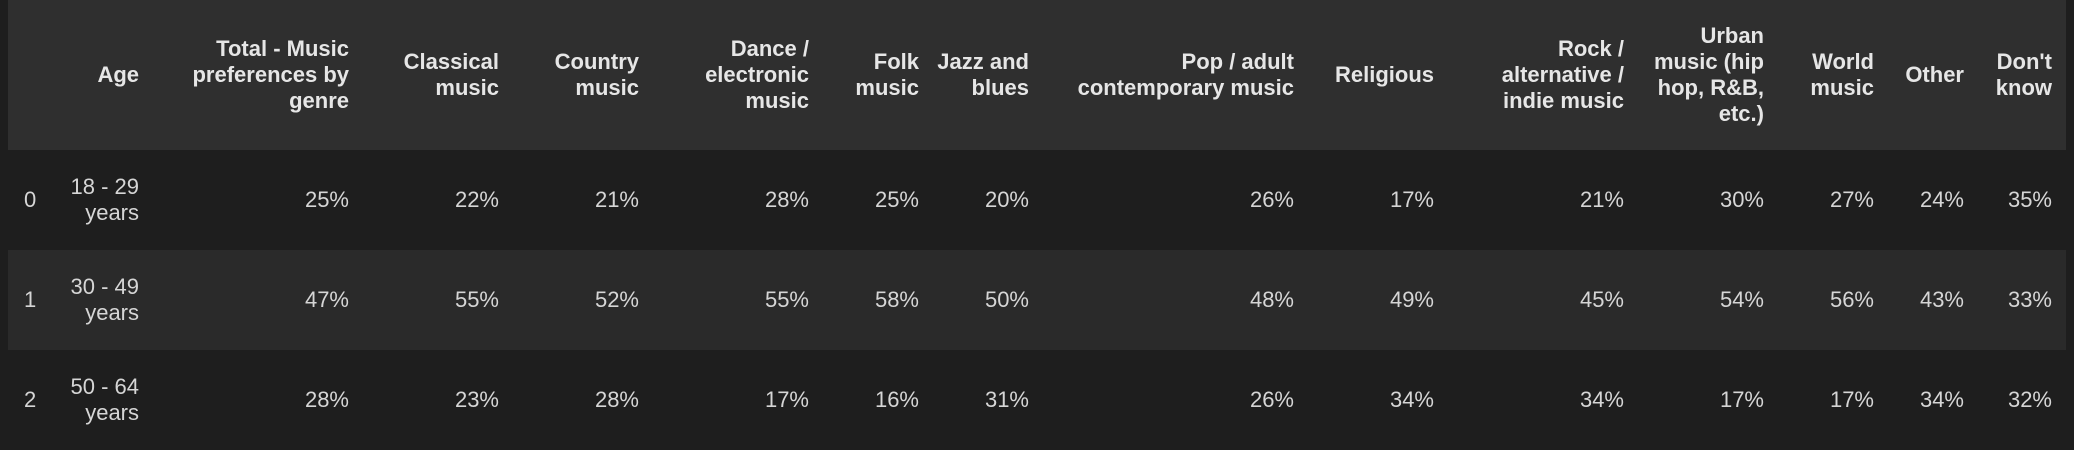 Image resolution: width=2074 pixels, height=450 pixels. What do you see at coordinates (1006, 399) in the screenshot?
I see `table-cell: 31%` at bounding box center [1006, 399].